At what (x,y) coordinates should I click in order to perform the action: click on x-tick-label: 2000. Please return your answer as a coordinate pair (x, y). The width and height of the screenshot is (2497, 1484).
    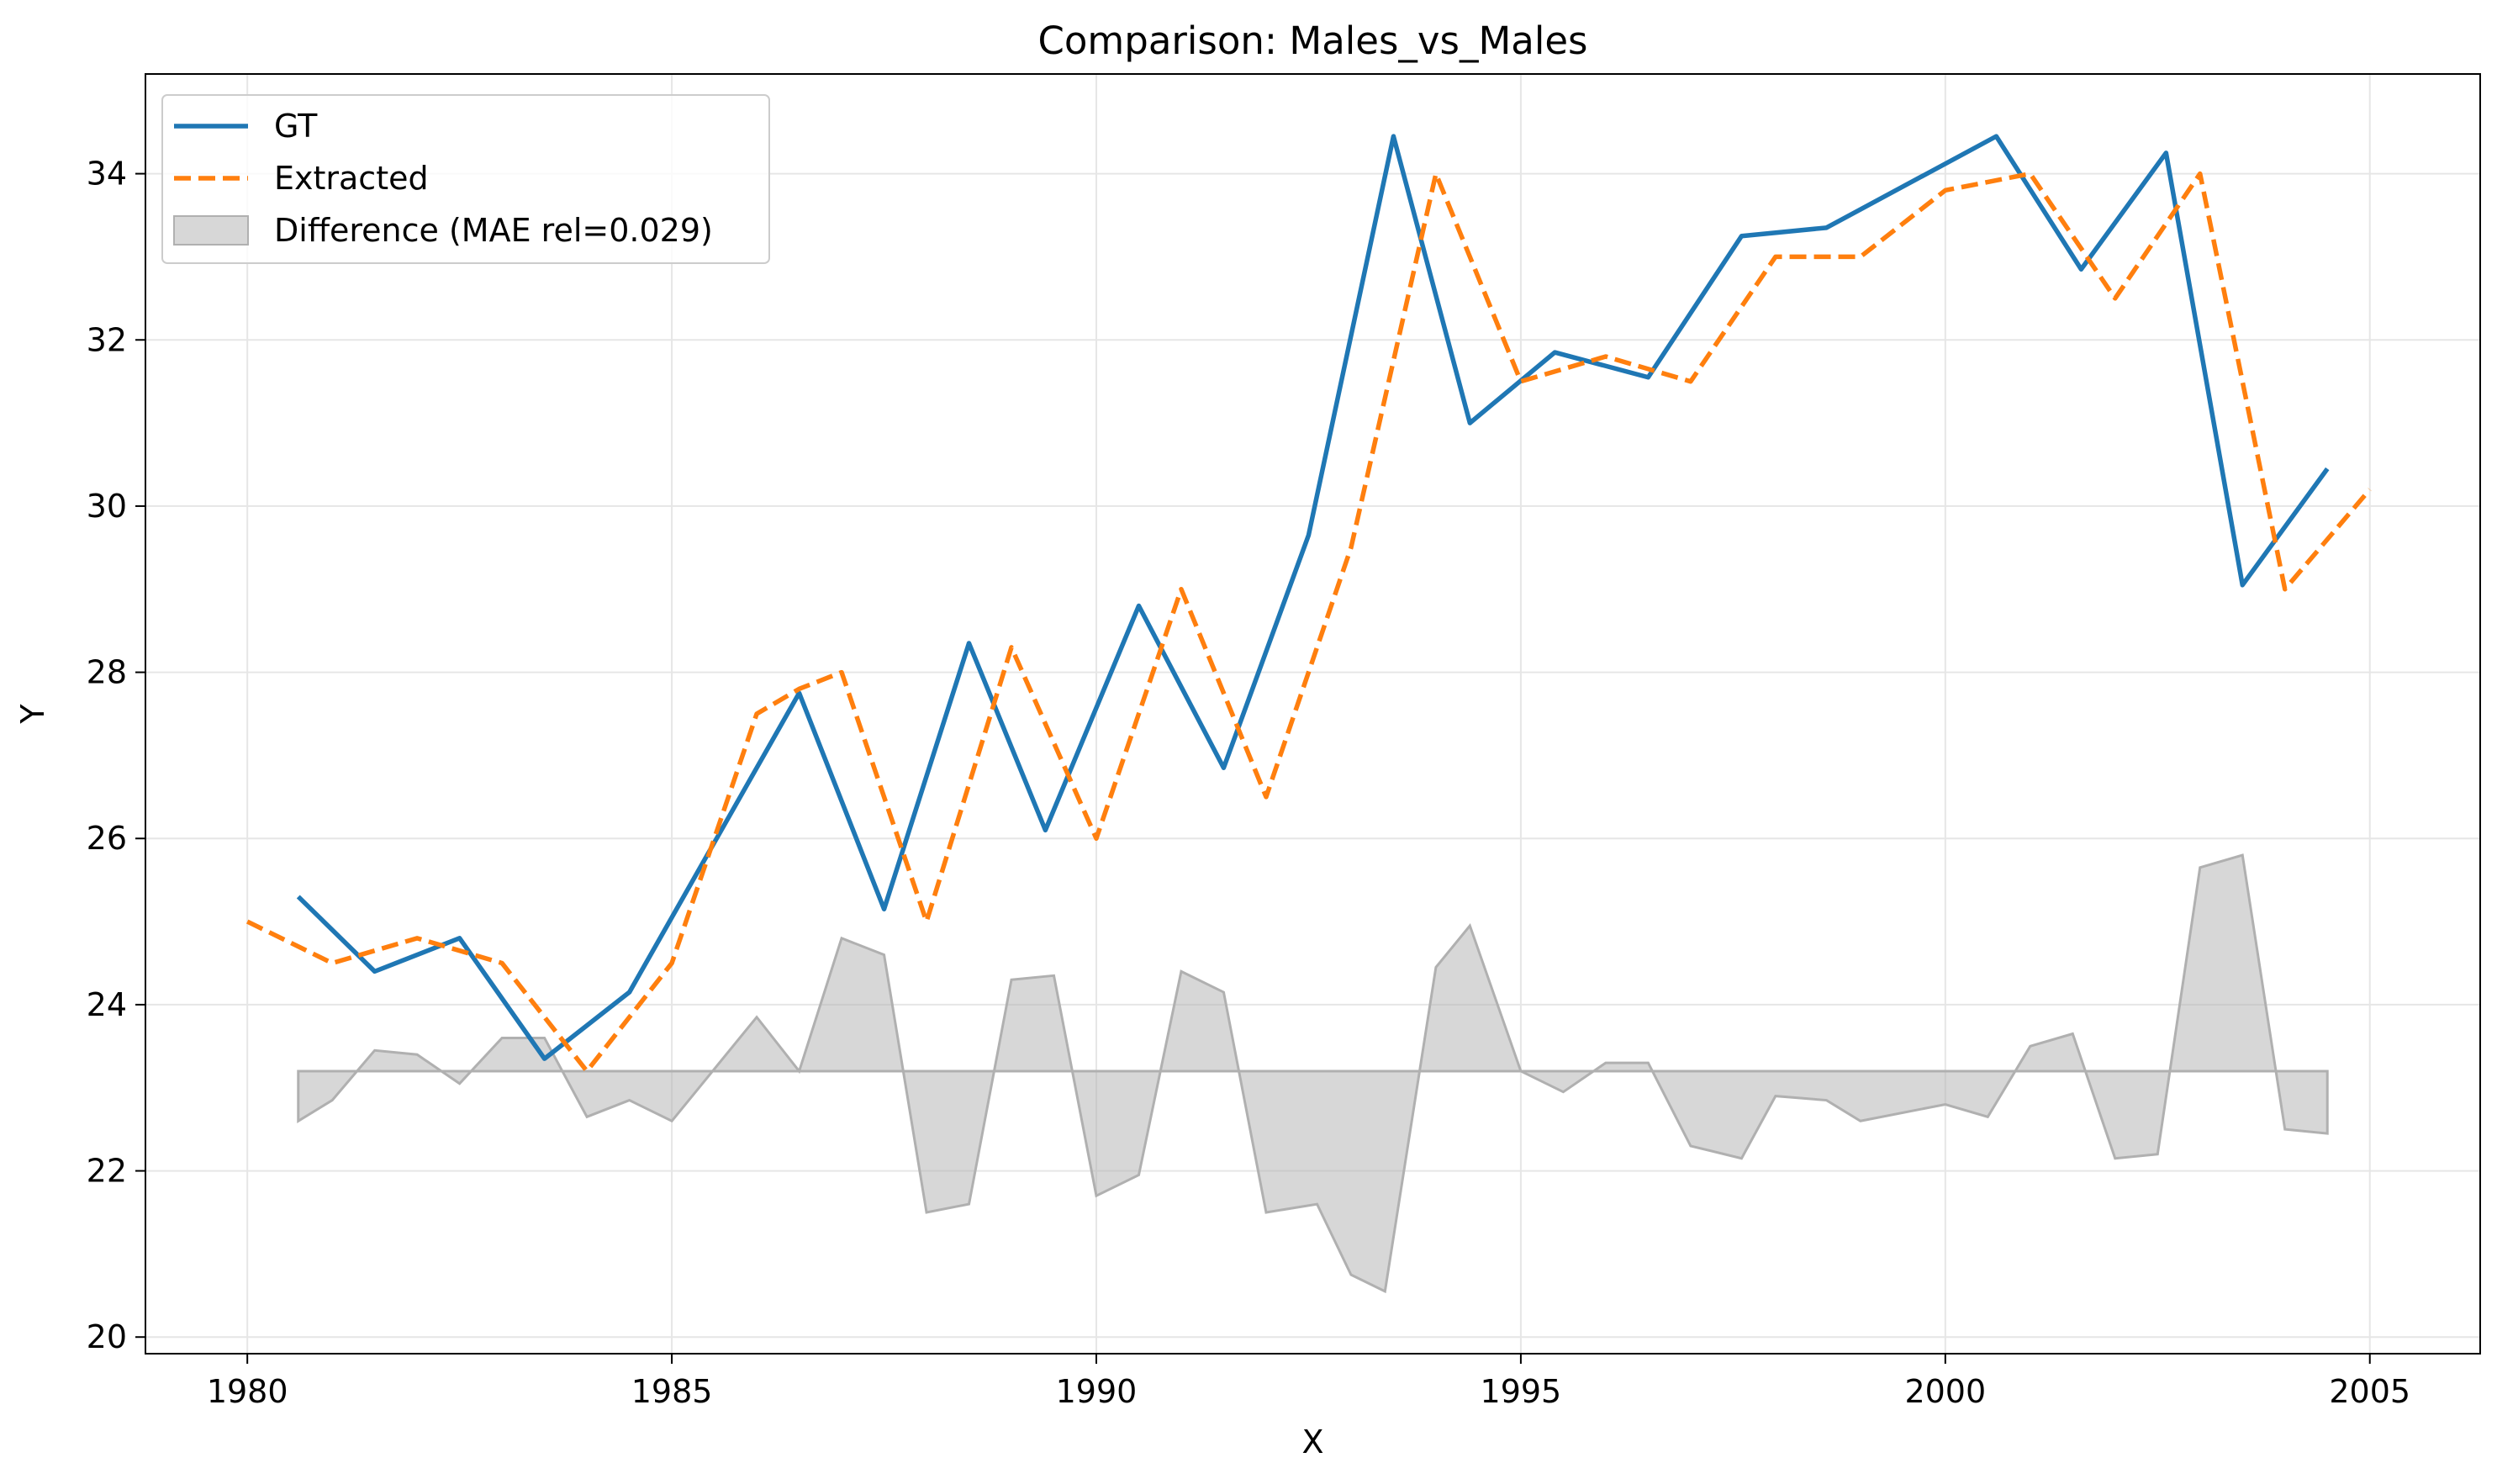
    Looking at the image, I should click on (1945, 1391).